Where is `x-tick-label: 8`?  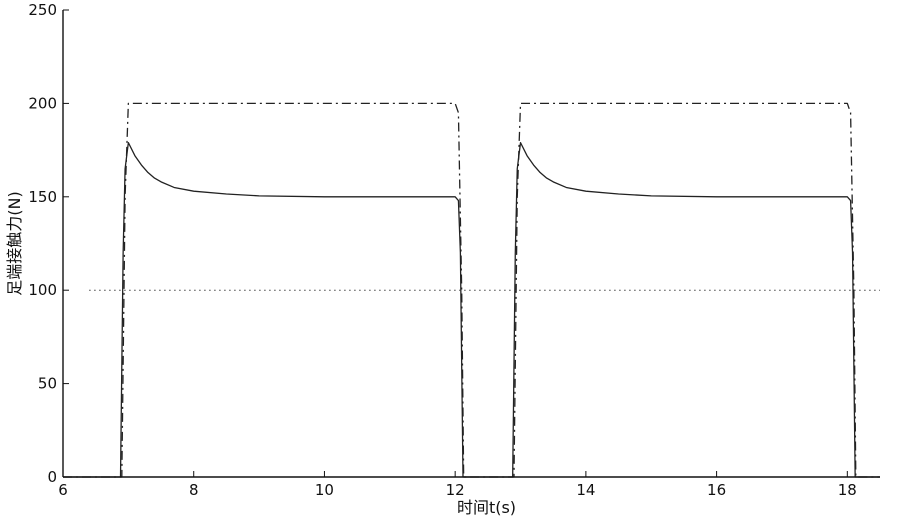
x-tick-label: 8 is located at coordinates (194, 490).